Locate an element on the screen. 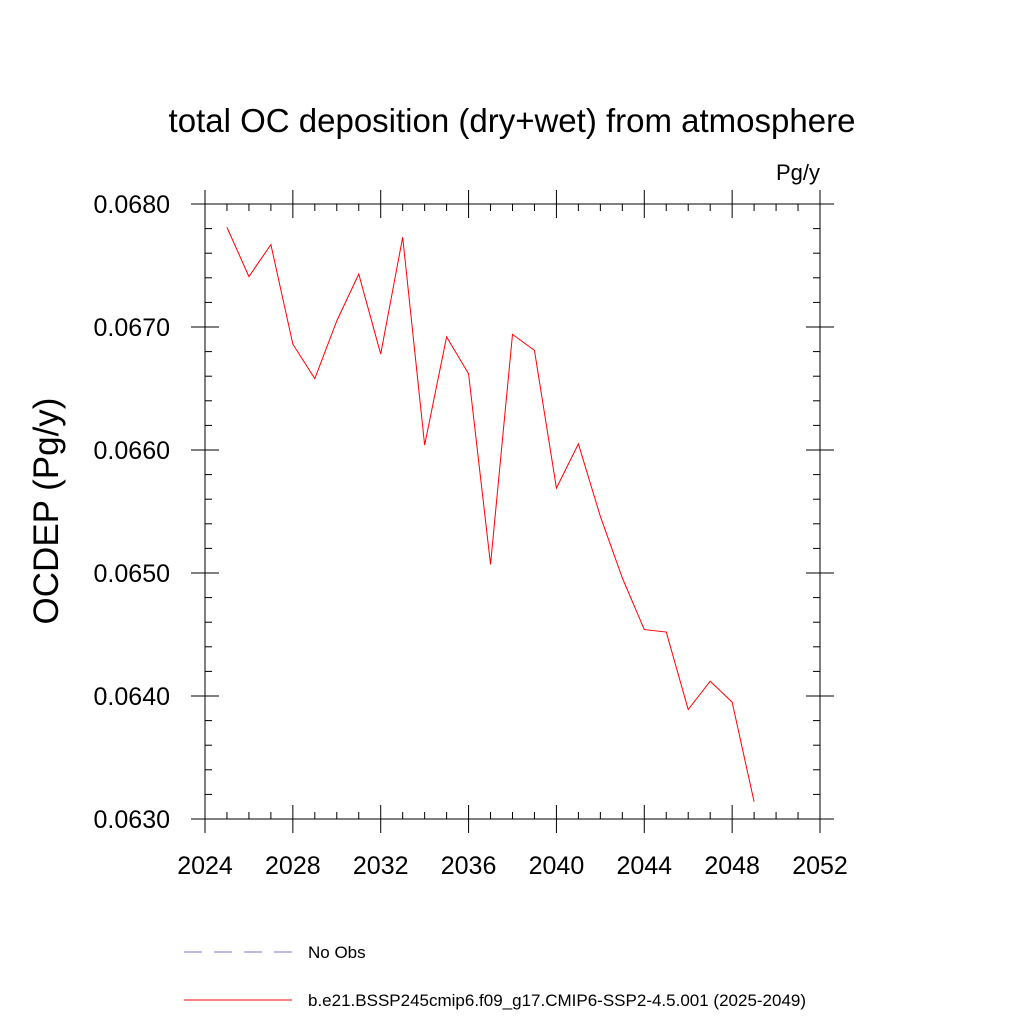 Image resolution: width=1024 pixels, height=1024 pixels. x-tick-label: 2052 is located at coordinates (820, 866).